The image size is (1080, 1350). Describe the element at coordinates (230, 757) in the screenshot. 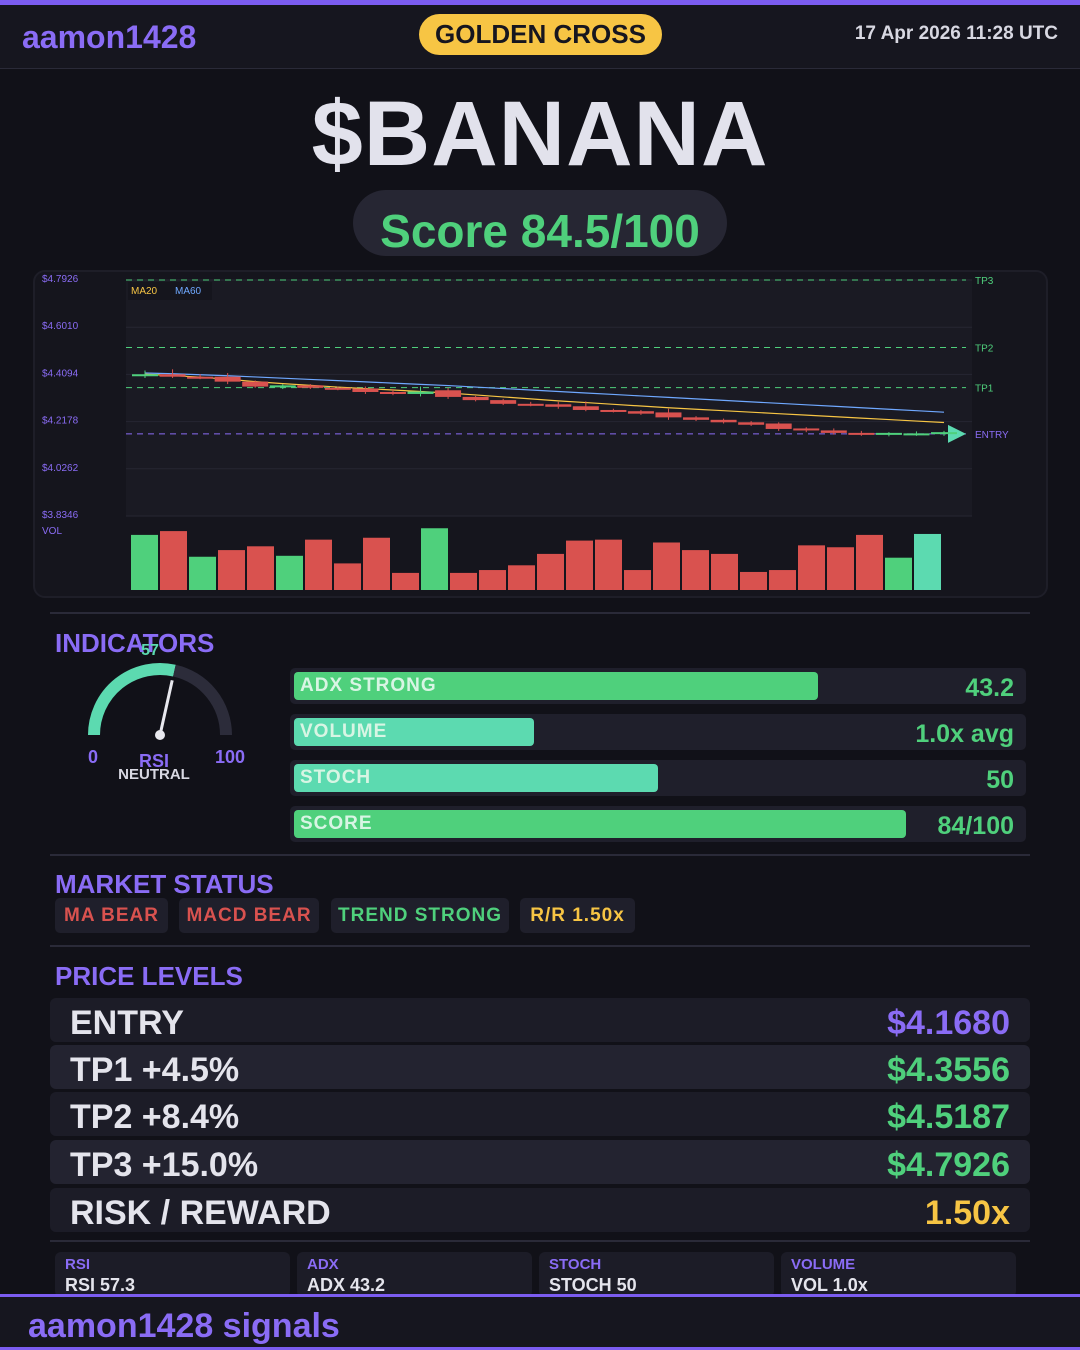

I see `rsi-max-label: 100` at that location.